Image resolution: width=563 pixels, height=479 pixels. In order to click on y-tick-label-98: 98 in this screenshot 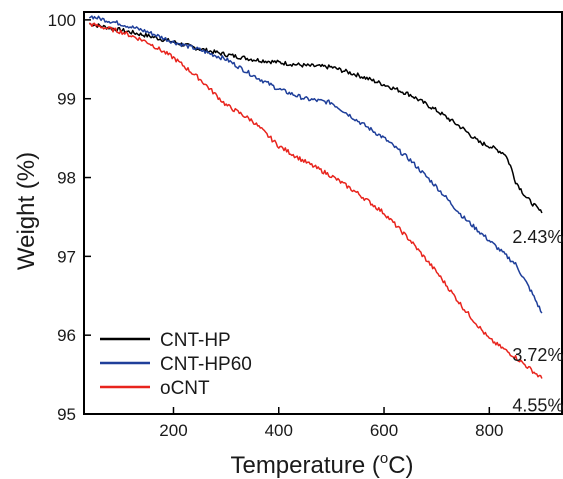, I will do `click(66, 178)`.